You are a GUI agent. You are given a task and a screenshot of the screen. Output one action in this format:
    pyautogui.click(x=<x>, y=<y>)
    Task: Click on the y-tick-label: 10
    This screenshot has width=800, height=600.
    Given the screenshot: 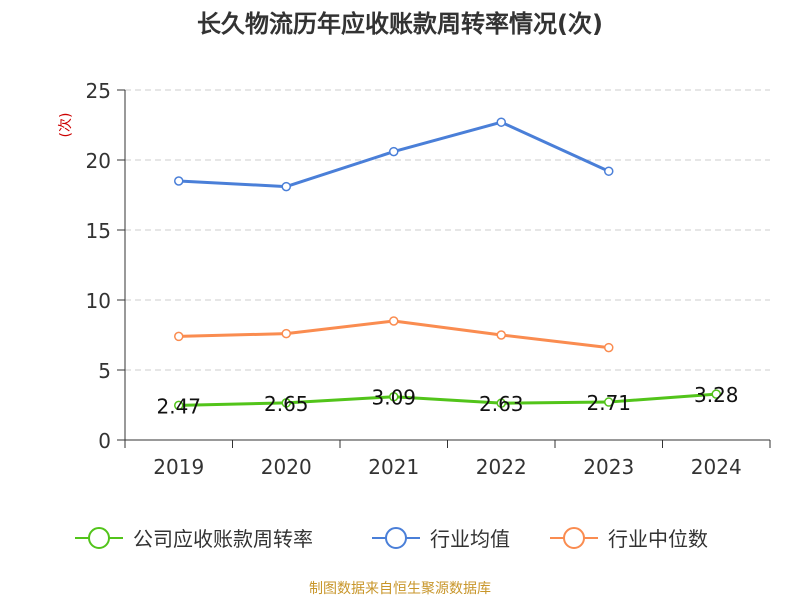 What is the action you would take?
    pyautogui.click(x=98, y=301)
    